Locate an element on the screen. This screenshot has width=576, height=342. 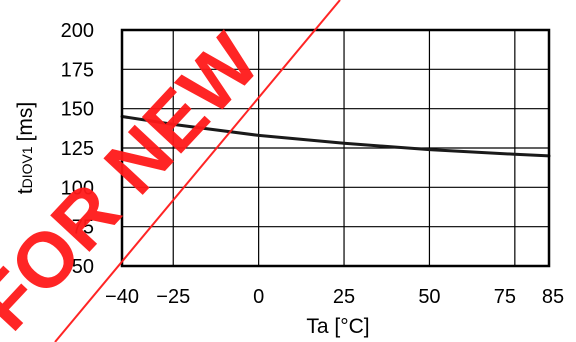
x-axis-title: Ta [°C] is located at coordinates (337, 326).